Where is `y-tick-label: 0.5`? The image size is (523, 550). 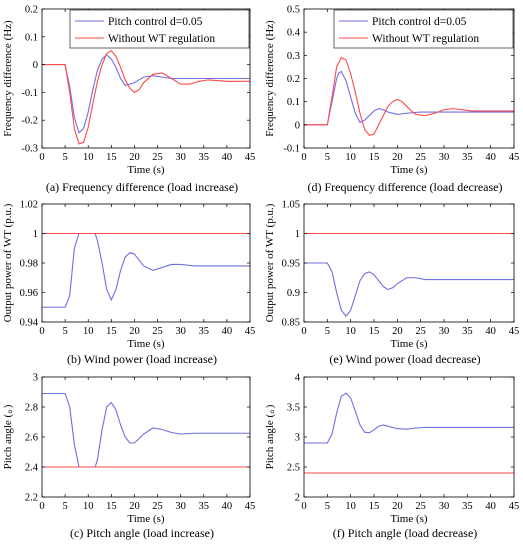
y-tick-label: 0.5 is located at coordinates (293, 10).